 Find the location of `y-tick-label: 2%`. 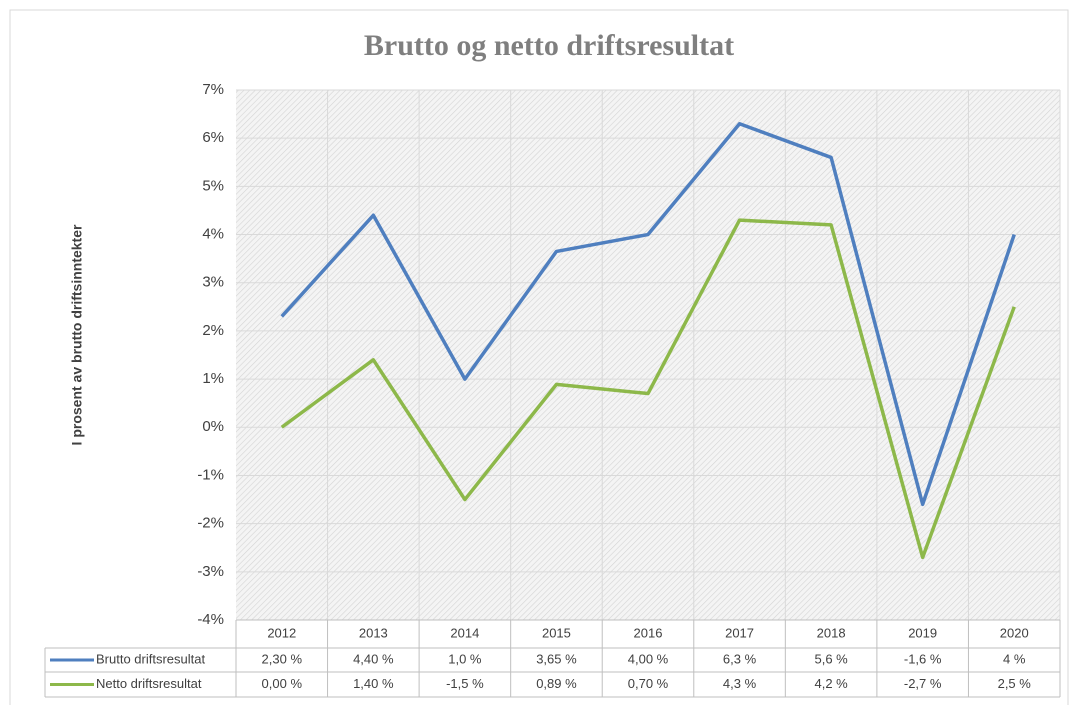

y-tick-label: 2% is located at coordinates (213, 330).